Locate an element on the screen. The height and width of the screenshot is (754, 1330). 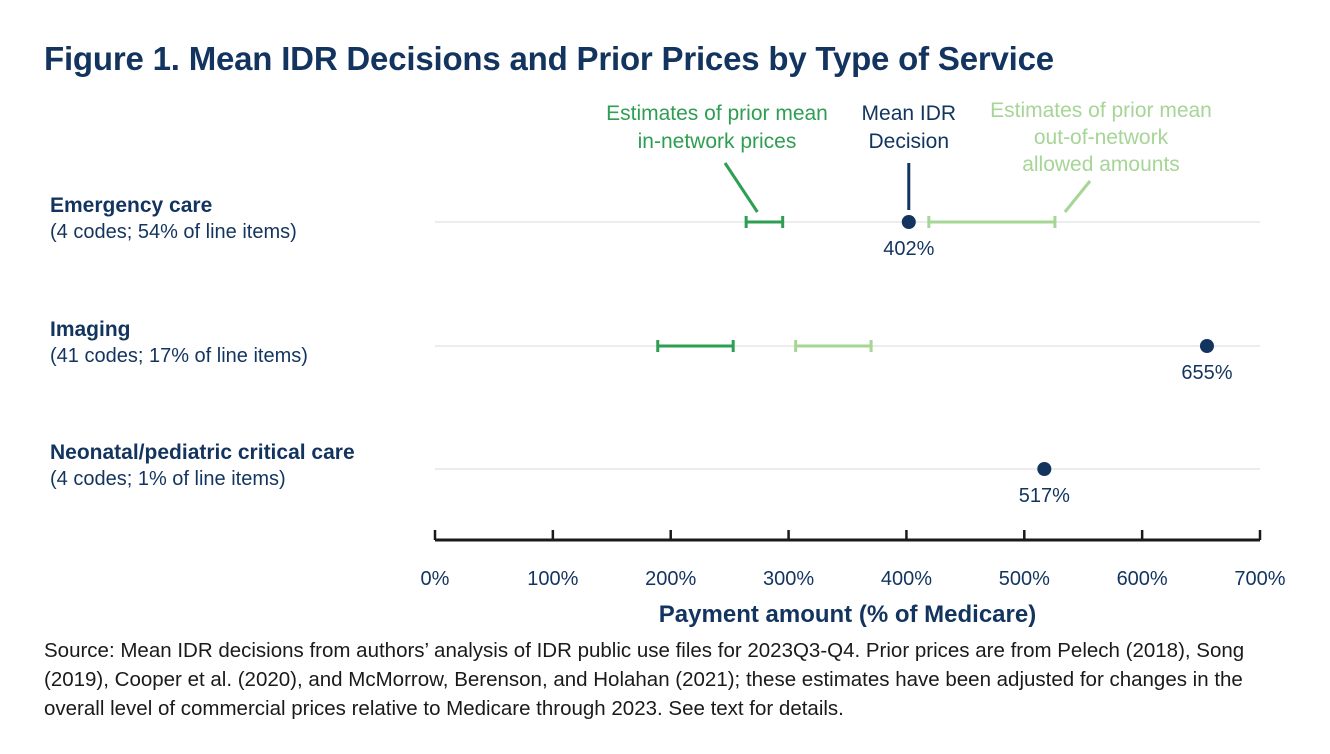
mean-idr-data-label: 517% is located at coordinates (1044, 496).